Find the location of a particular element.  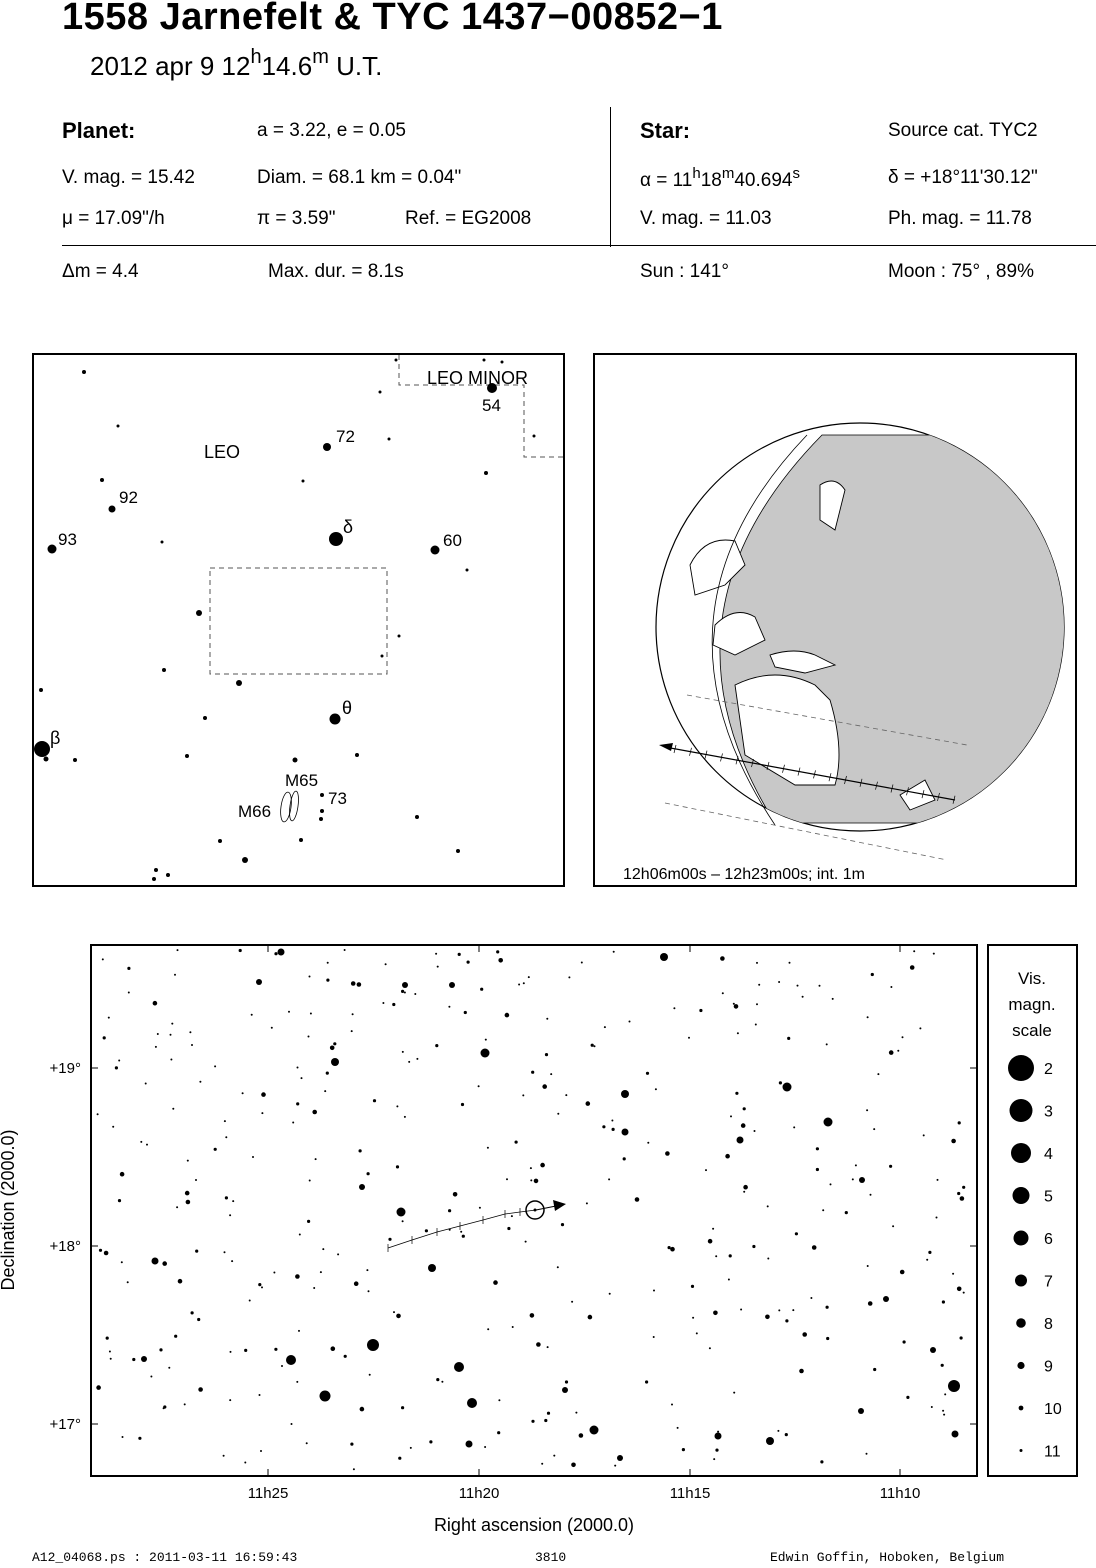

label-m66: M66 is located at coordinates (254, 811).